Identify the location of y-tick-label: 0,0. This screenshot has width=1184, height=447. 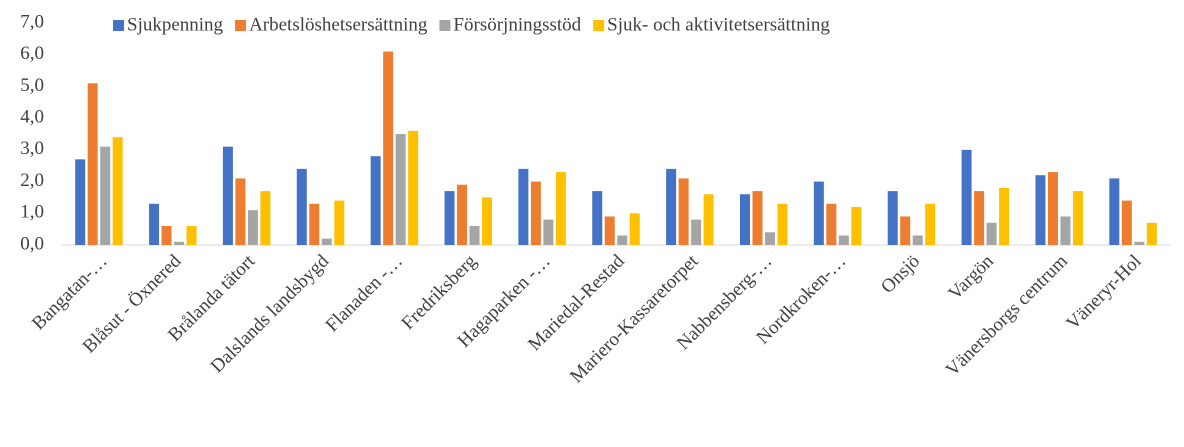
(32, 243).